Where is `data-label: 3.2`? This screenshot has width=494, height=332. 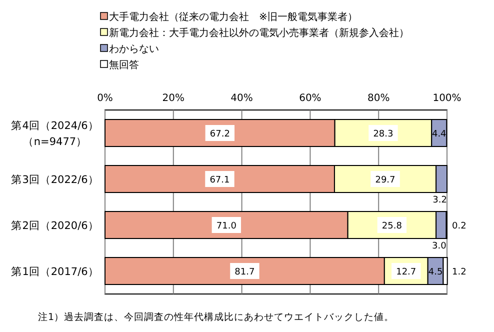 data-label: 3.2 is located at coordinates (439, 201).